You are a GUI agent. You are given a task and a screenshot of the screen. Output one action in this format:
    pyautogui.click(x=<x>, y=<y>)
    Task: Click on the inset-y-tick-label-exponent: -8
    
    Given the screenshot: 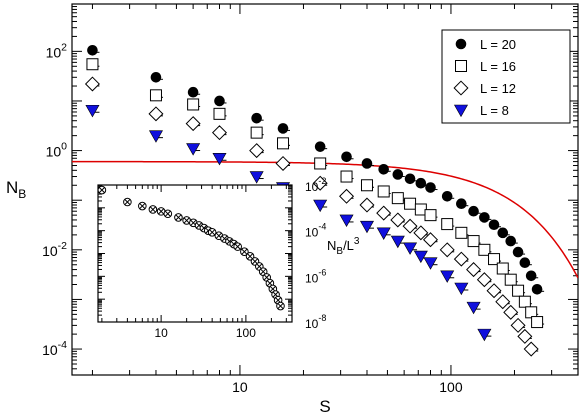 What is the action you would take?
    pyautogui.click(x=322, y=318)
    